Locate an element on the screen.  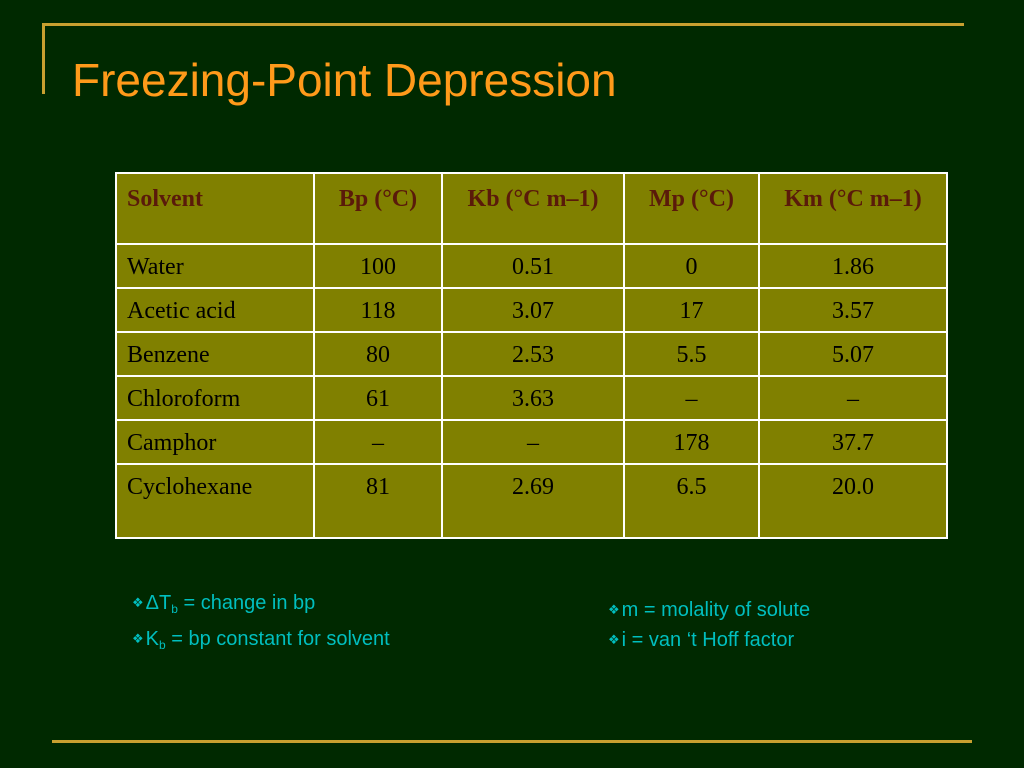
table-row: Camphor – – 178 37.7 is located at coordinates (531, 442).